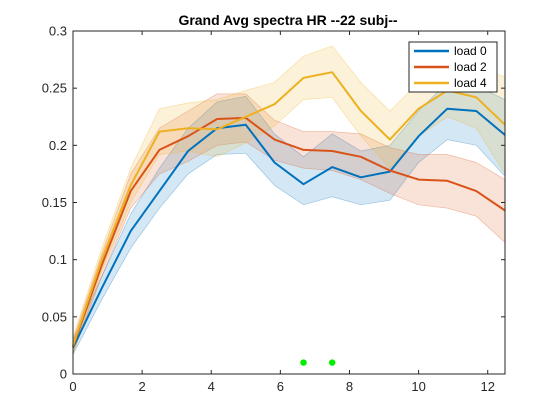 The image size is (560, 420). I want to click on legend-label: load 4, so click(470, 83).